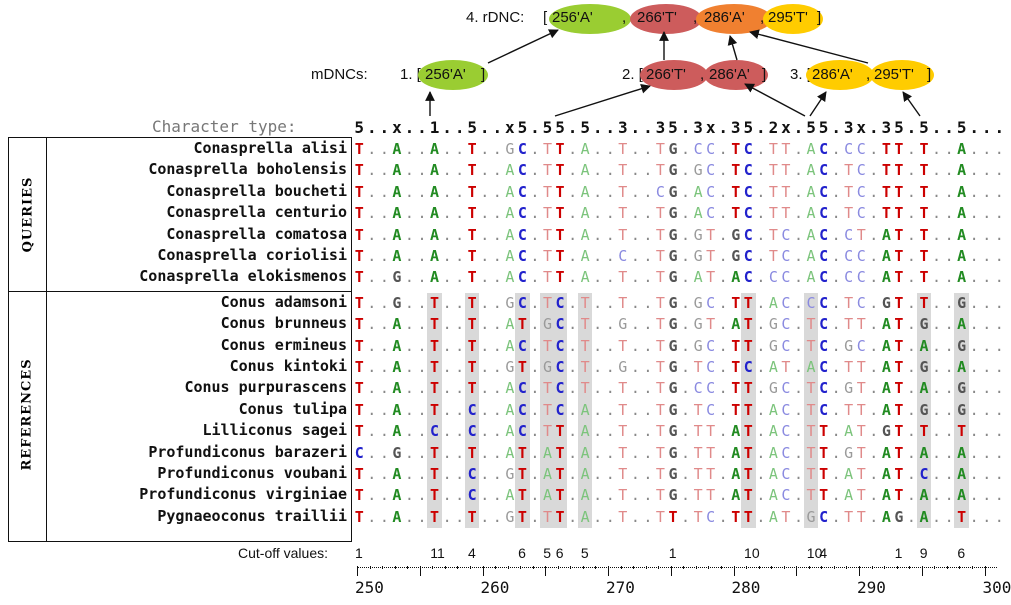  I want to click on character-type-cell: 5, so click(522, 127).